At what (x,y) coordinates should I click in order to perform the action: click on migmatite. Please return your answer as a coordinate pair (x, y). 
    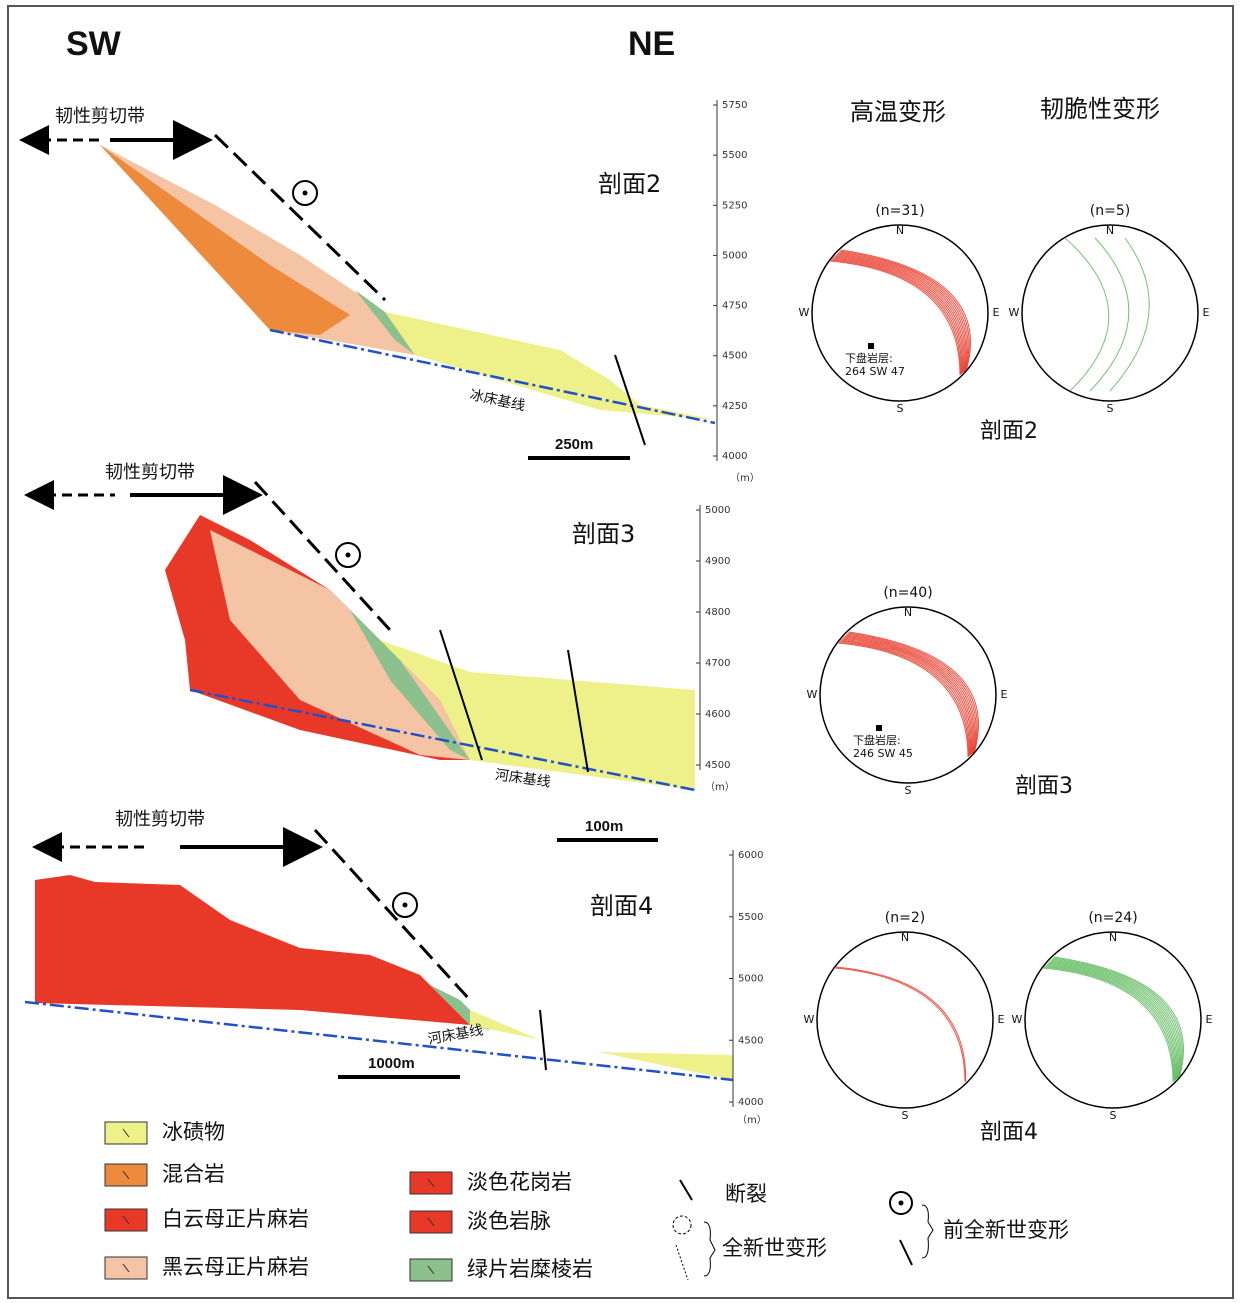
    Looking at the image, I should click on (225, 240).